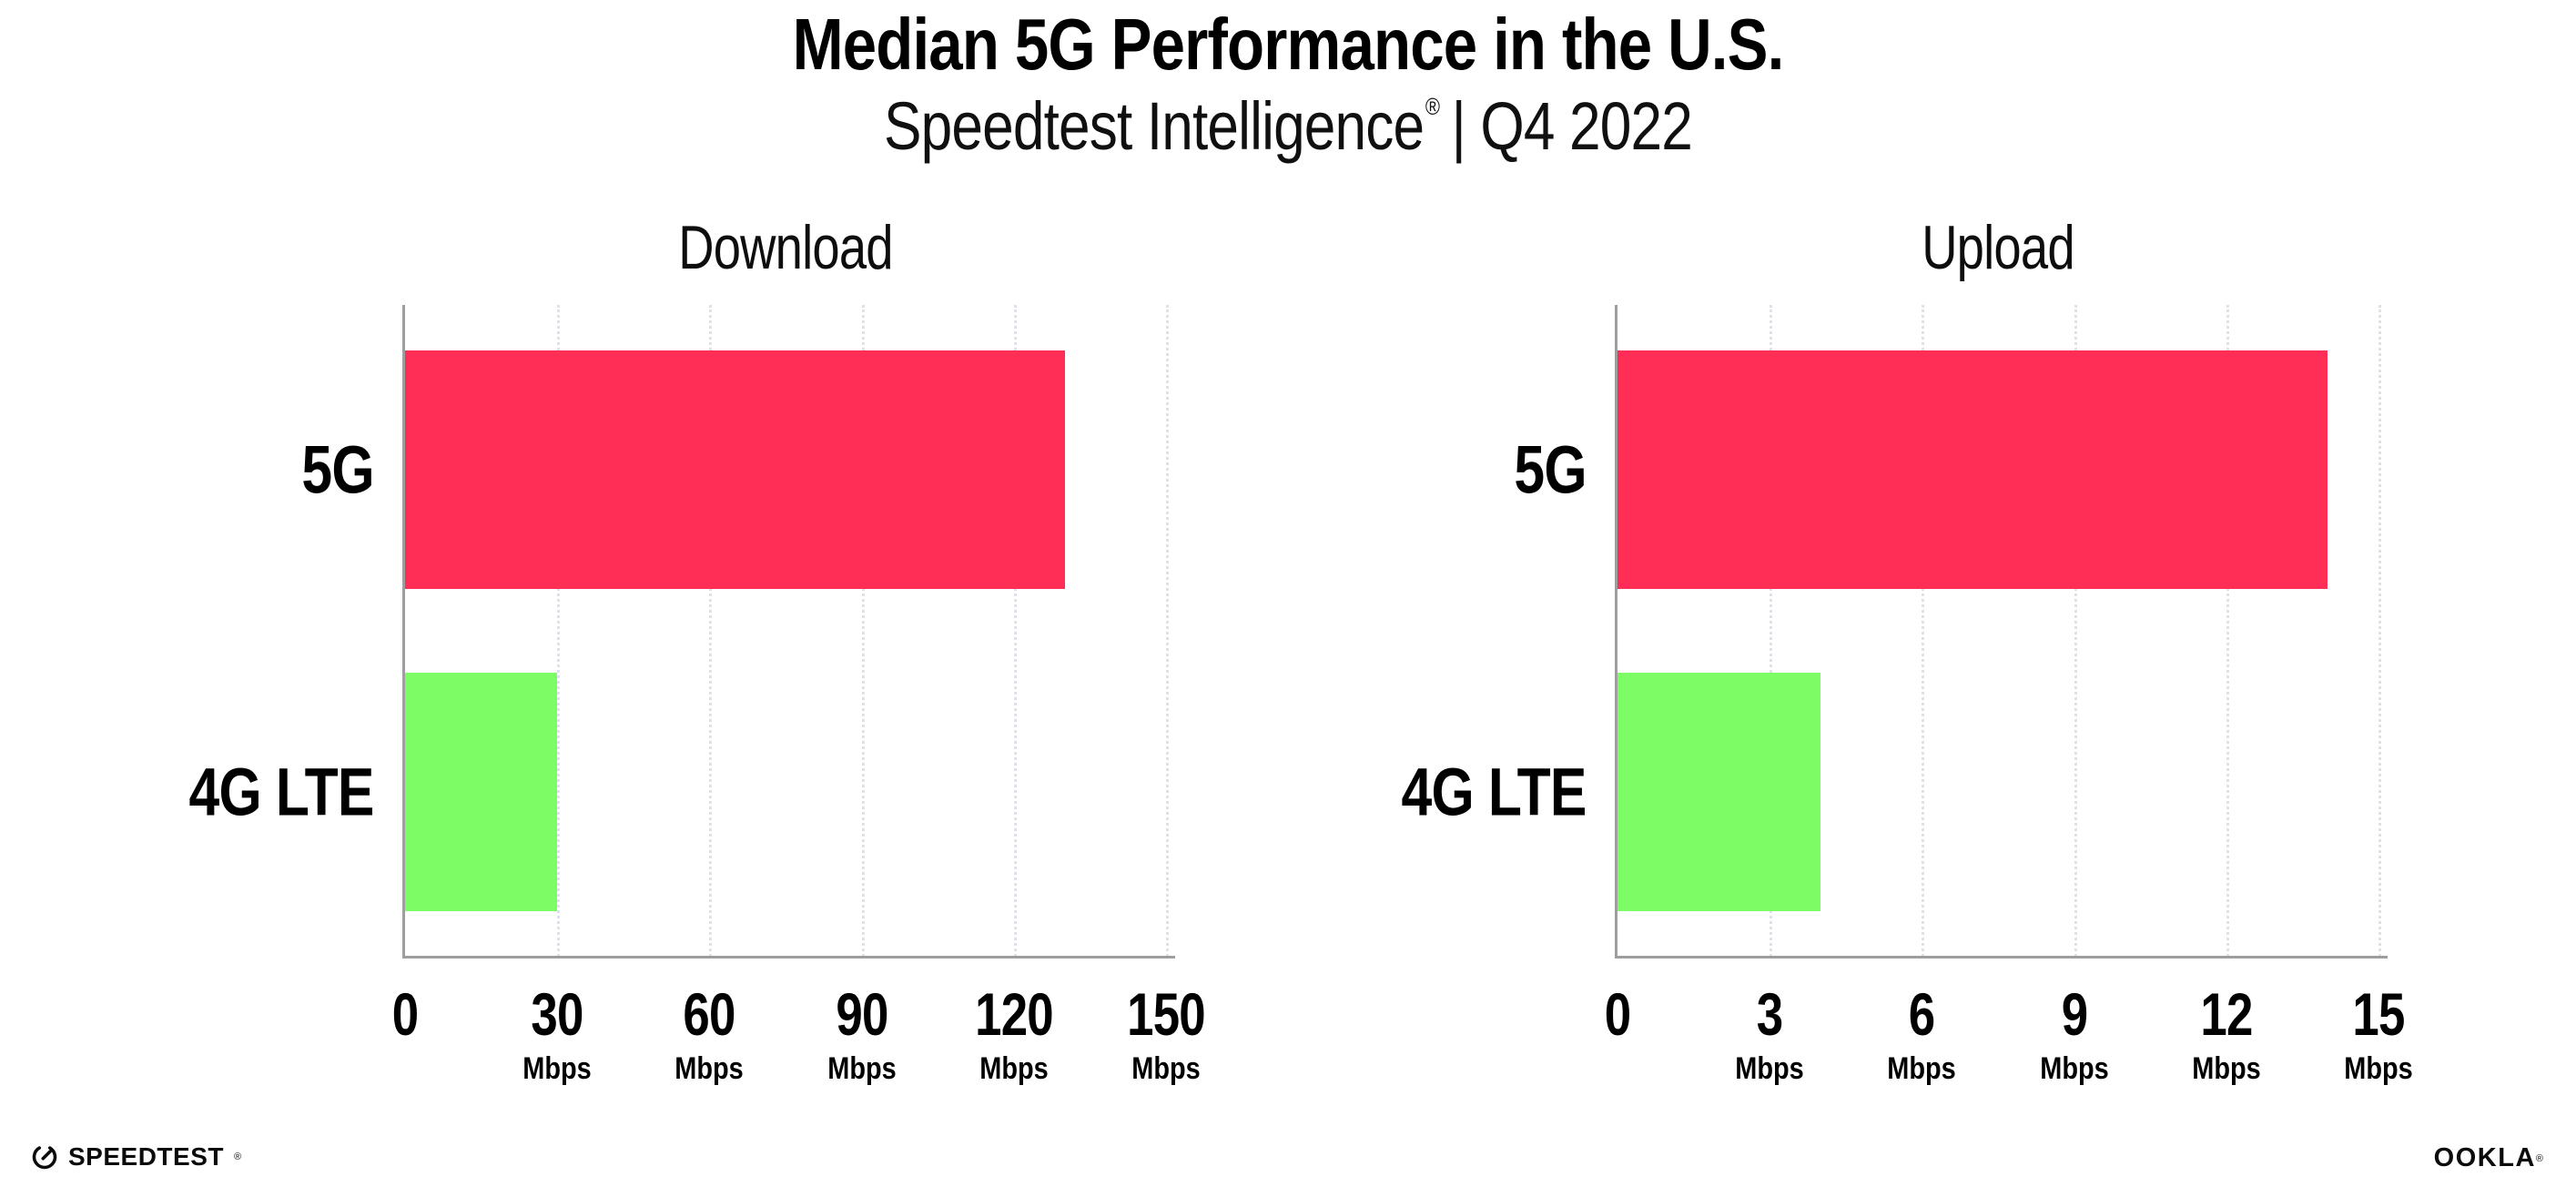 The image size is (2576, 1197). Describe the element at coordinates (862, 1033) in the screenshot. I see `x-tick-label: 90 Mbps` at that location.